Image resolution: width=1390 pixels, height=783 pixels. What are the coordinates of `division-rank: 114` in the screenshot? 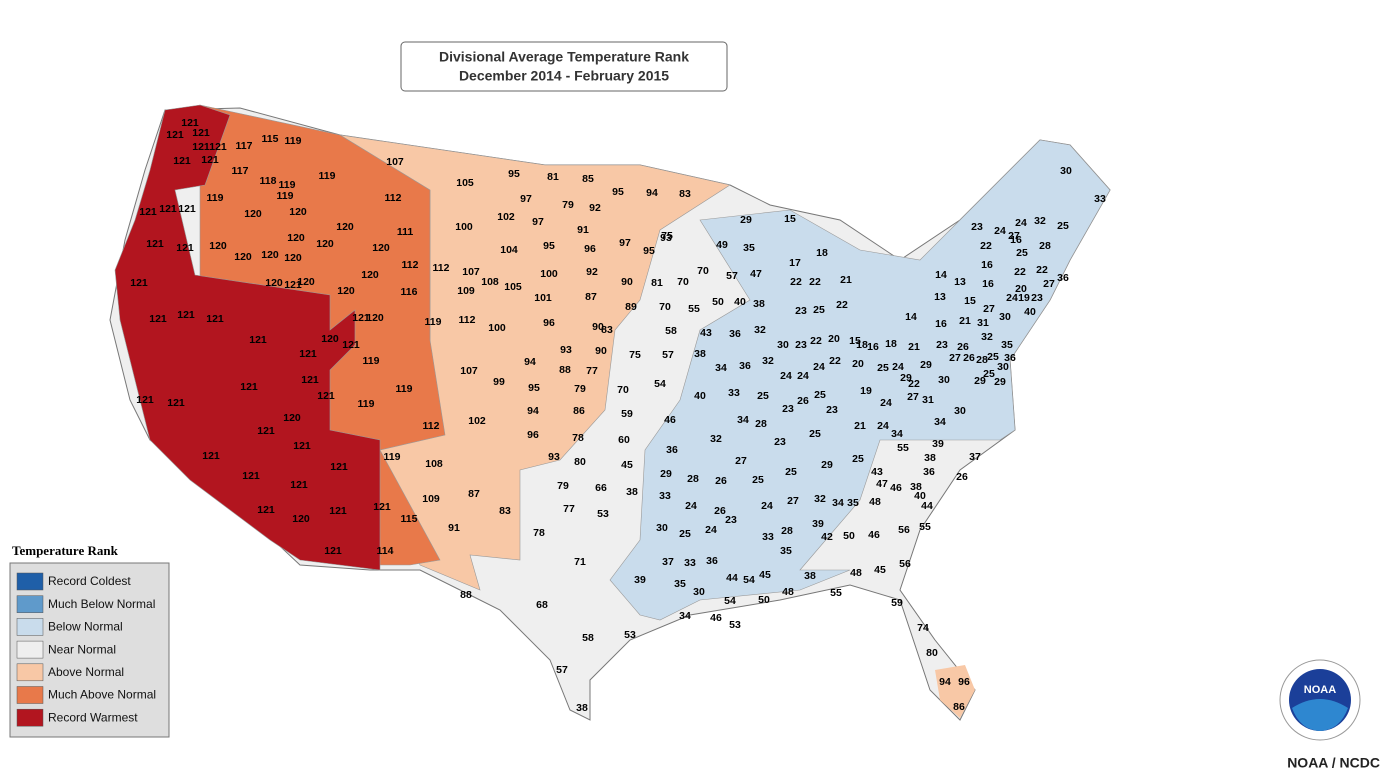 It's located at (385, 551).